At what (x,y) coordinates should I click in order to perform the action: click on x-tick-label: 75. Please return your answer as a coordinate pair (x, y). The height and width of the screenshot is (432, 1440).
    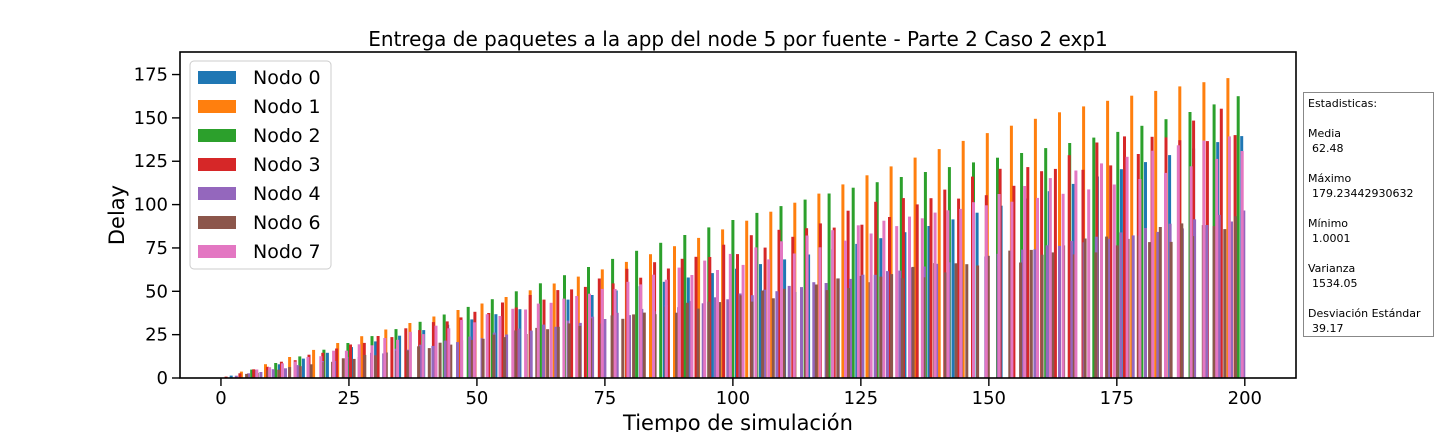
    Looking at the image, I should click on (604, 398).